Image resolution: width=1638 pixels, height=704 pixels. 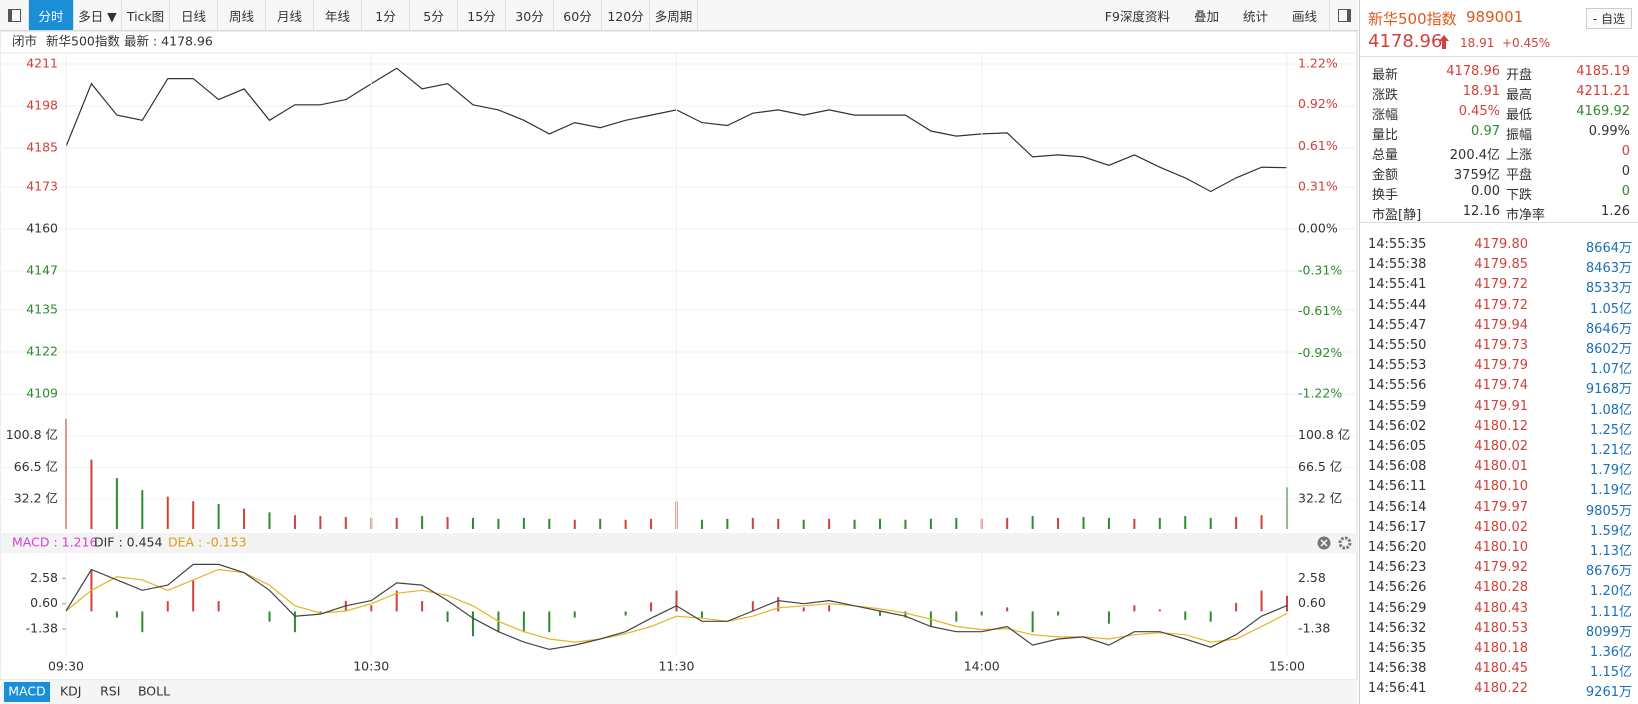 I want to click on stat-label: 量比, so click(x=1385, y=135).